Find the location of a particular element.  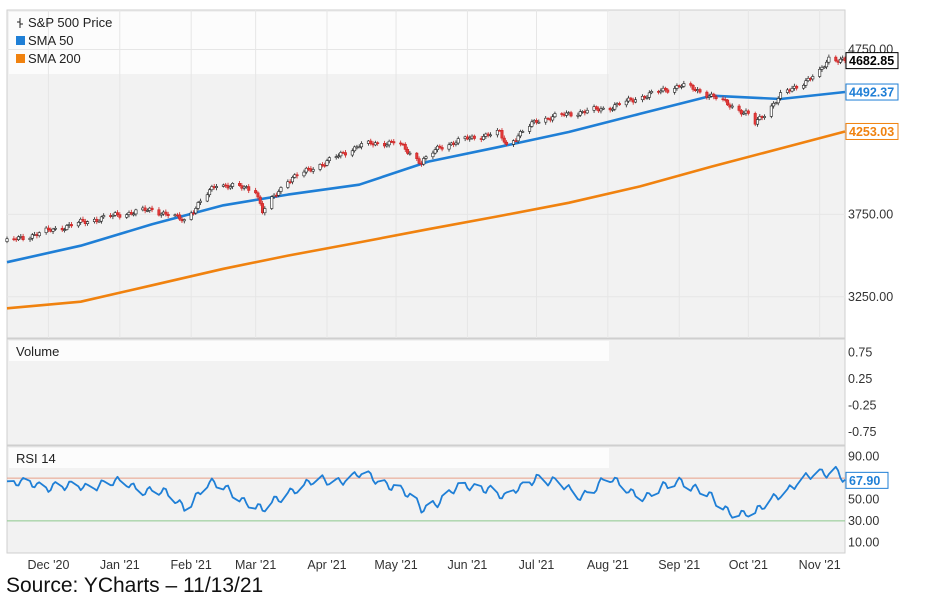

rsi-y-tick: 10.00 is located at coordinates (863, 542).